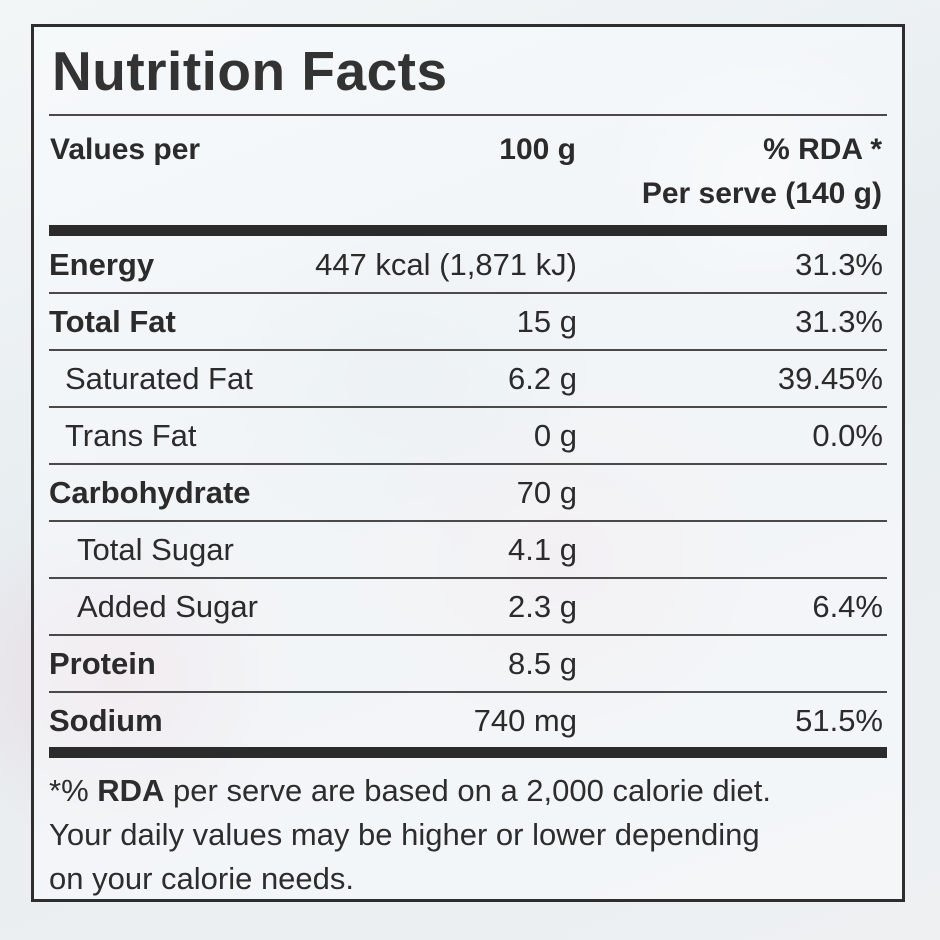 This screenshot has width=940, height=940. Describe the element at coordinates (468, 664) in the screenshot. I see `row-protein: Protein 8.5 g` at that location.